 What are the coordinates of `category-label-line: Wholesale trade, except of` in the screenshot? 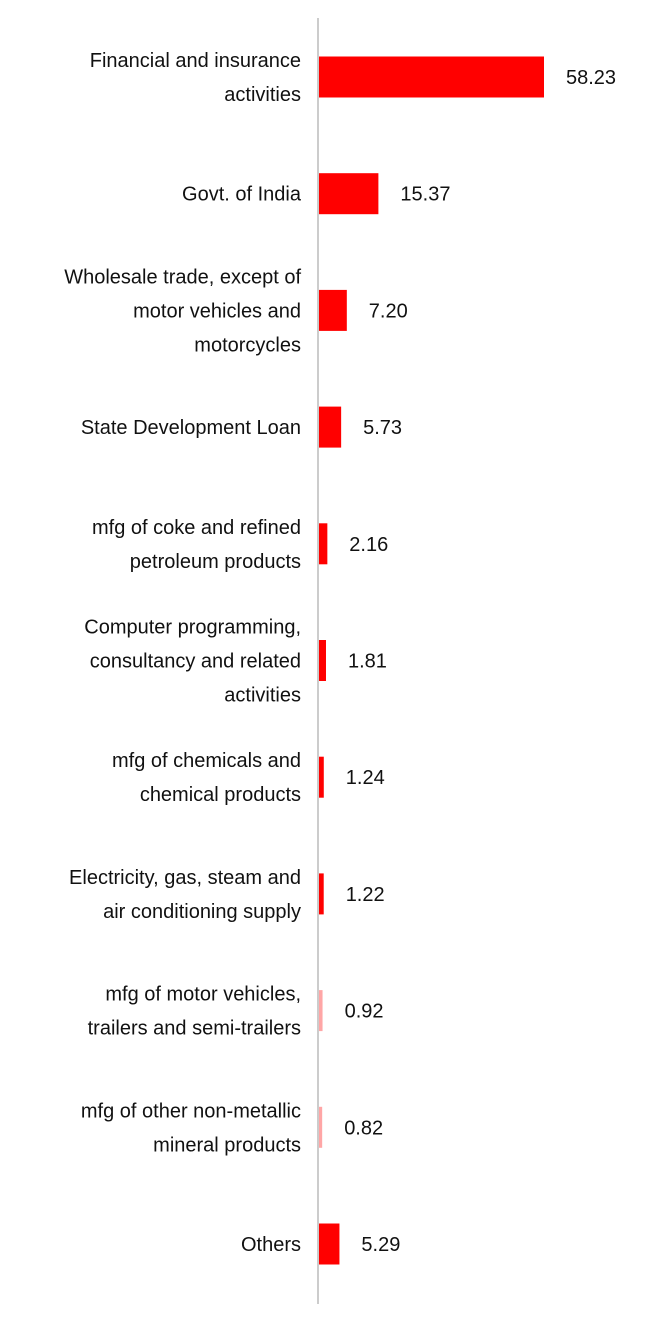 It's located at (182, 277).